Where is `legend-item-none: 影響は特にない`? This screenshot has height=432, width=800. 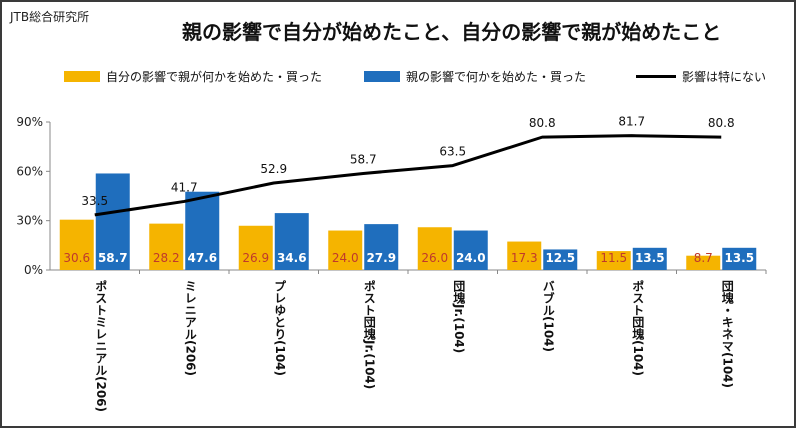
legend-item-none: 影響は特にない is located at coordinates (701, 76).